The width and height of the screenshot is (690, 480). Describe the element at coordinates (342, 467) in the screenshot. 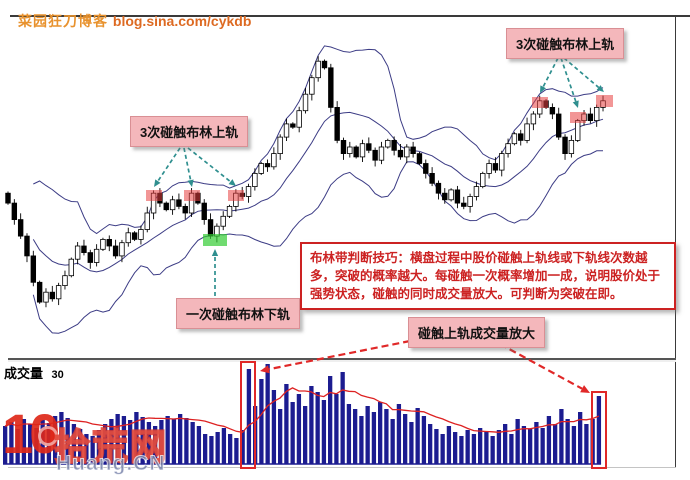

I see `chart-bottom-border` at that location.